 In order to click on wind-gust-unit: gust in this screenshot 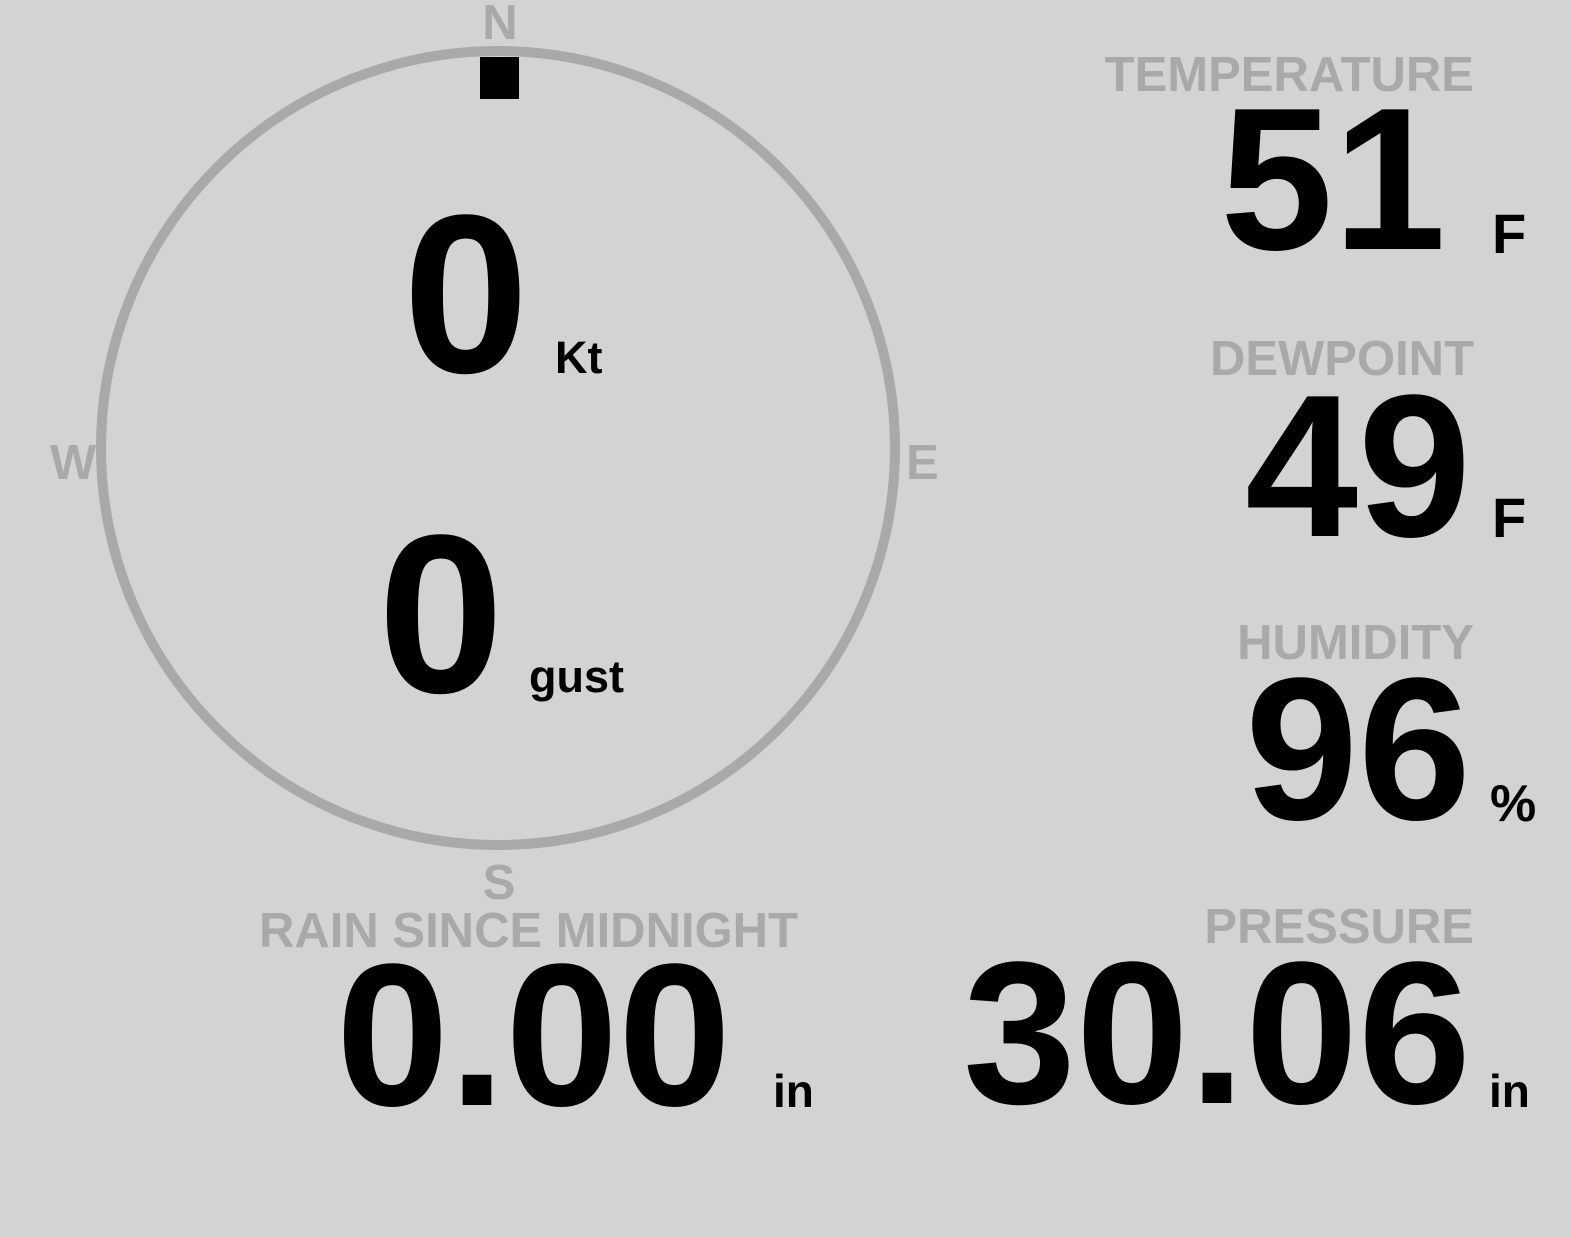, I will do `click(576, 676)`.